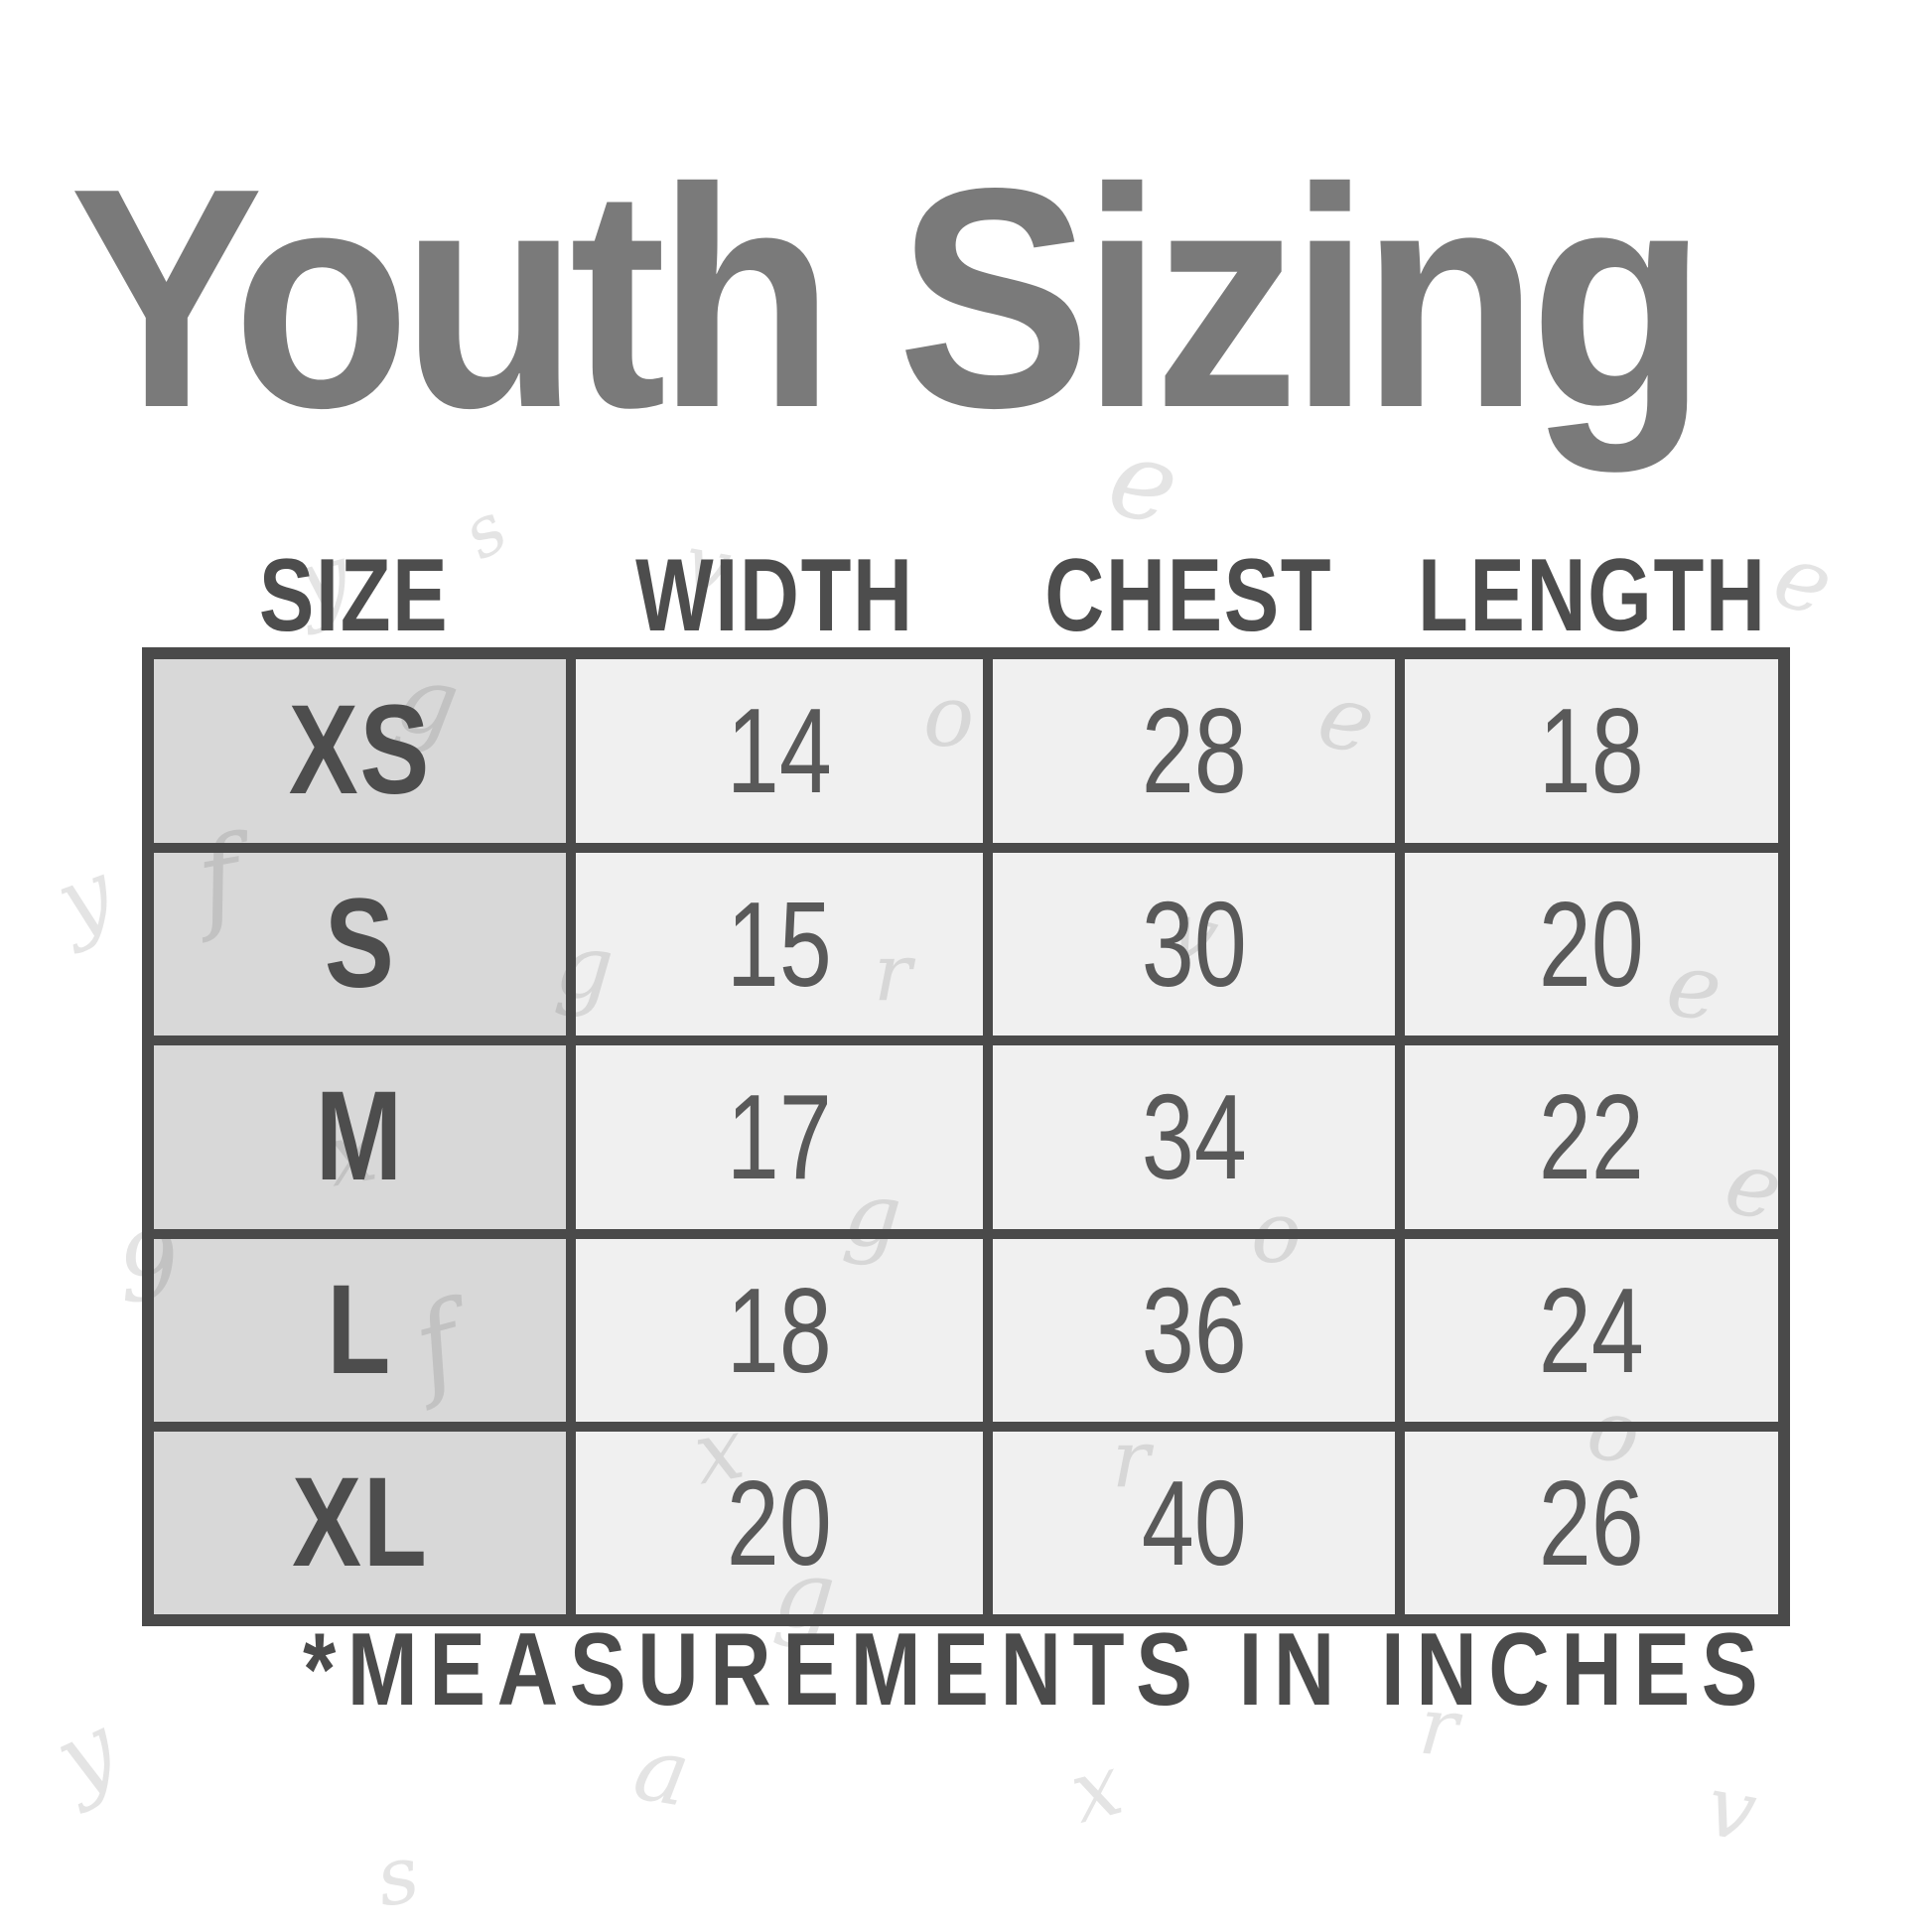 This screenshot has height=1932, width=1932. What do you see at coordinates (354, 595) in the screenshot?
I see `column-header-size: SIZE` at bounding box center [354, 595].